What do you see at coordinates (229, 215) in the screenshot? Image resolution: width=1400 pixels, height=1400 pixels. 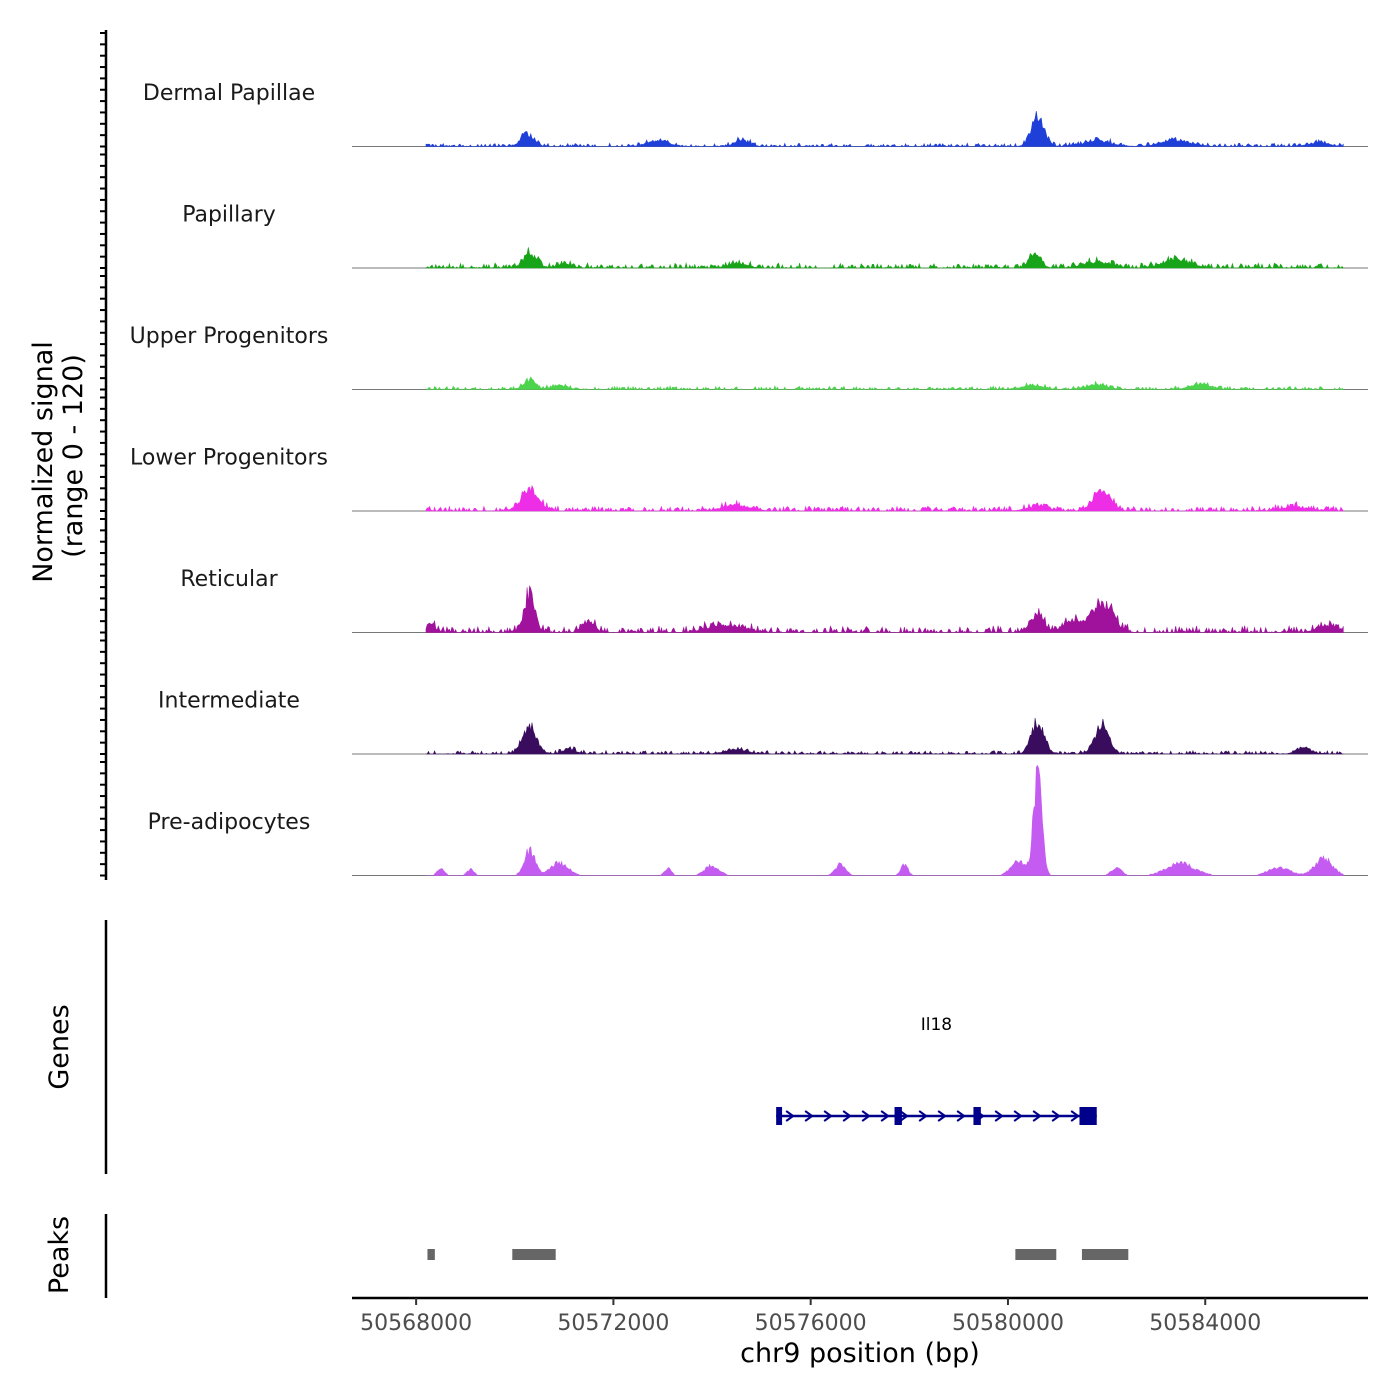 I see `track-label: Papillary` at bounding box center [229, 215].